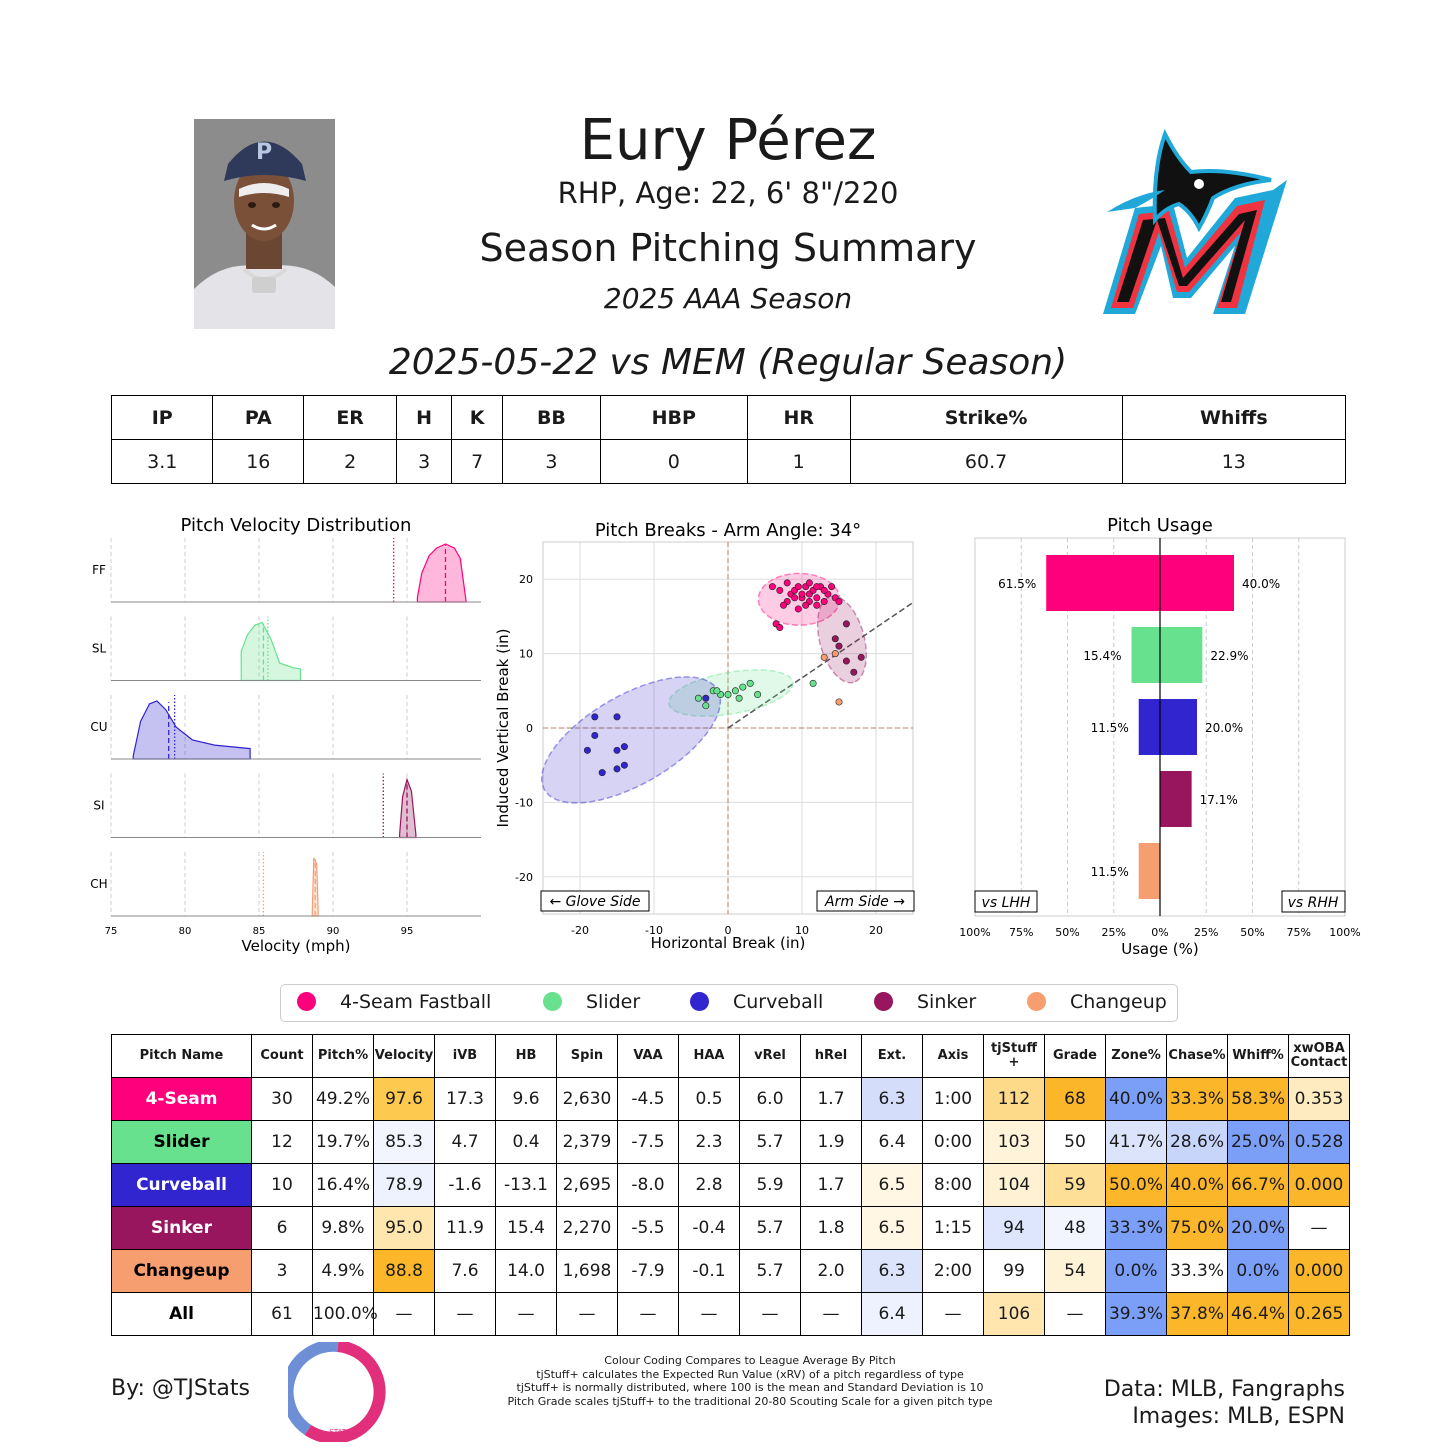 The width and height of the screenshot is (1456, 1456). What do you see at coordinates (345, 1314) in the screenshot?
I see `table-cell: 100.0%` at bounding box center [345, 1314].